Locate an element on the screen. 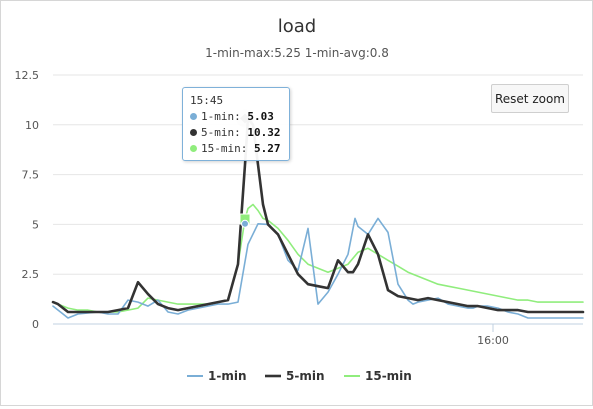 The width and height of the screenshot is (593, 409). tooltip-row-15min: 15-min: 5.27 is located at coordinates (236, 149).